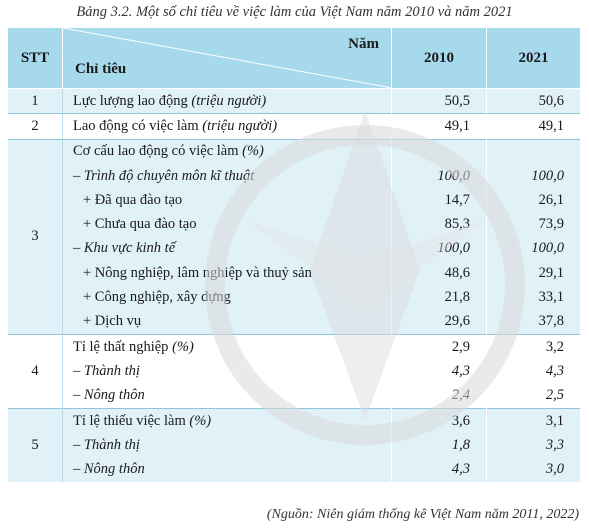 Image resolution: width=589 pixels, height=531 pixels. I want to click on indicator-label: + Đã qua đào tạo, so click(133, 199).